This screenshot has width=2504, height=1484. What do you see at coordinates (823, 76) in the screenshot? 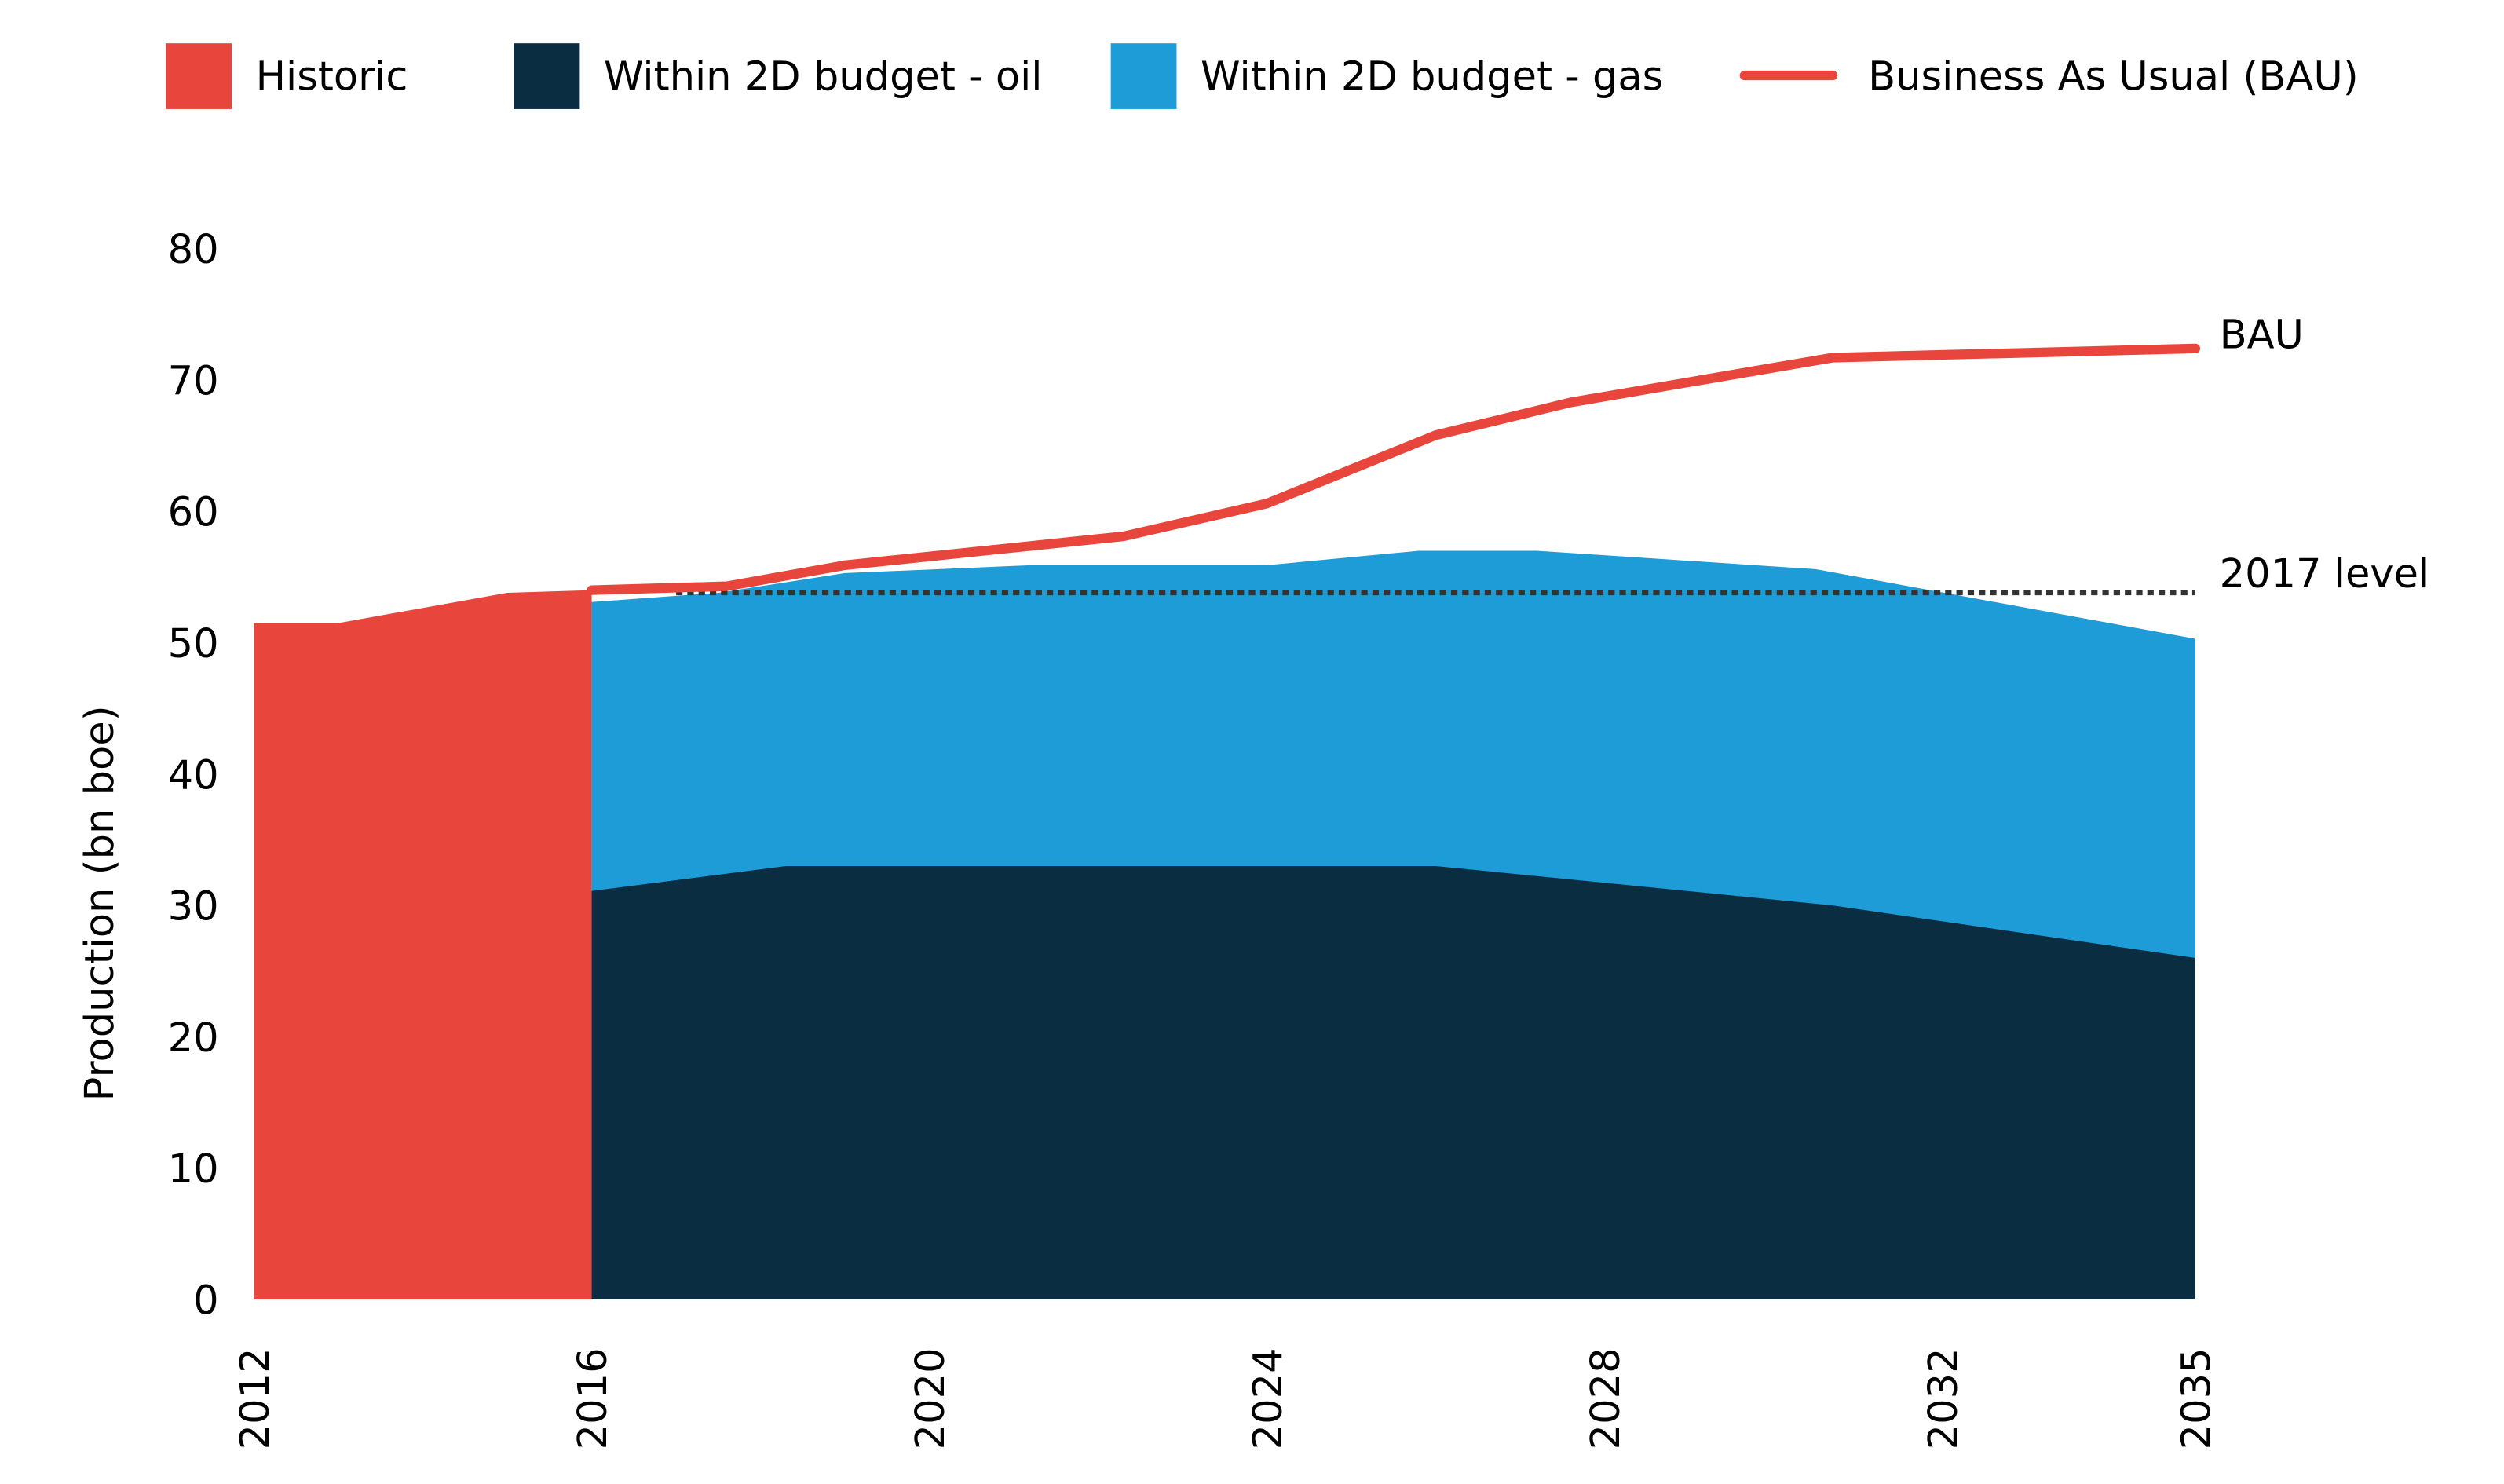
I see `legend-label: Within 2D budget - oil` at bounding box center [823, 76].